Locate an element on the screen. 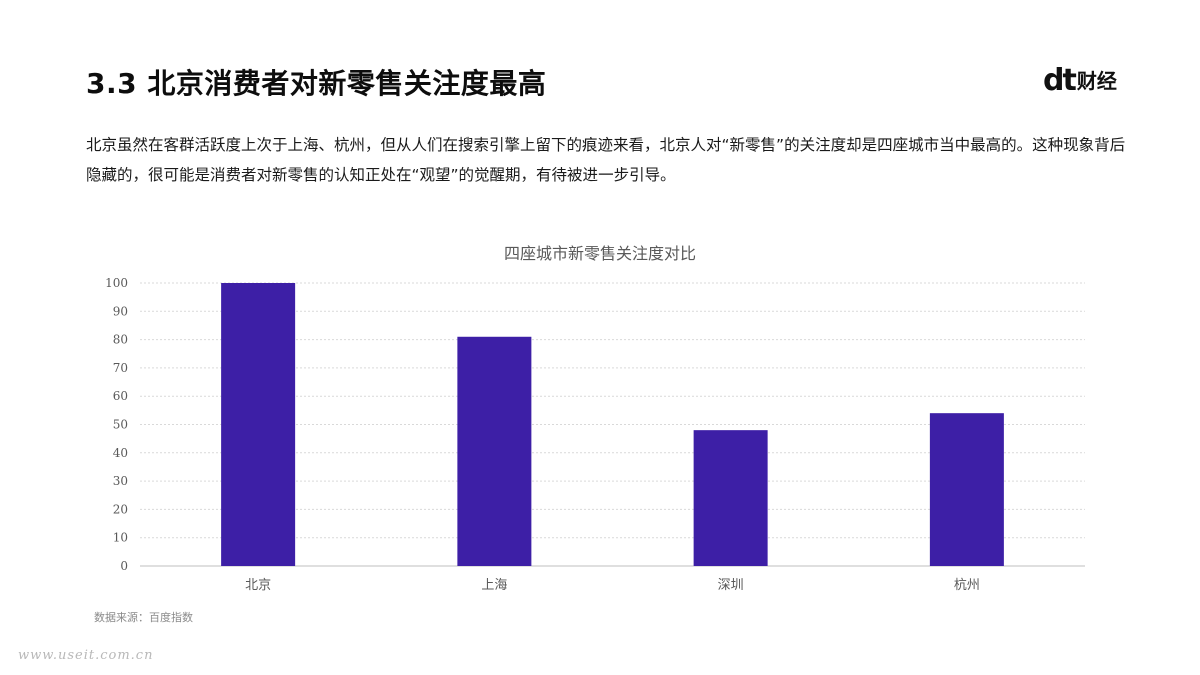 The width and height of the screenshot is (1200, 675). x-tick-label: 深圳 is located at coordinates (731, 585).